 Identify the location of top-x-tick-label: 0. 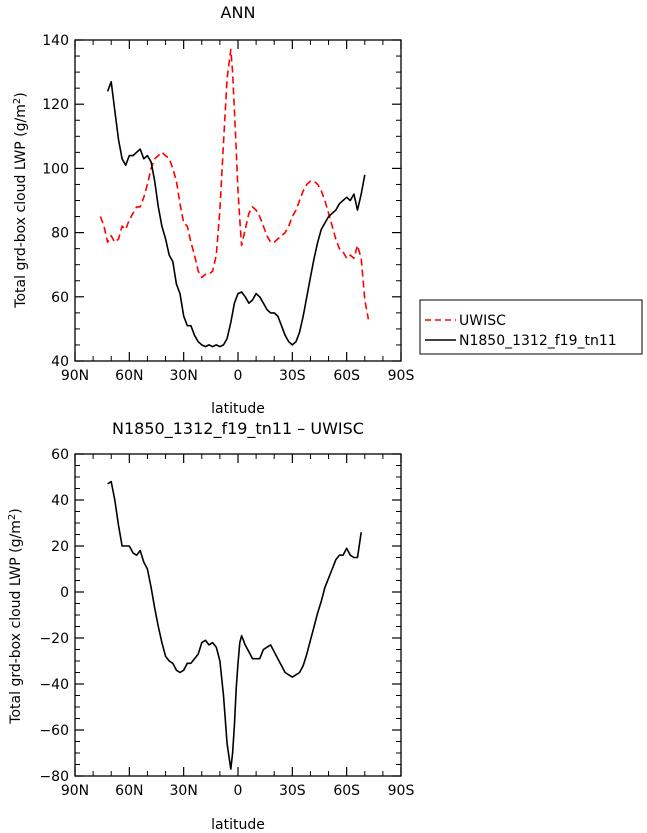
(238, 376).